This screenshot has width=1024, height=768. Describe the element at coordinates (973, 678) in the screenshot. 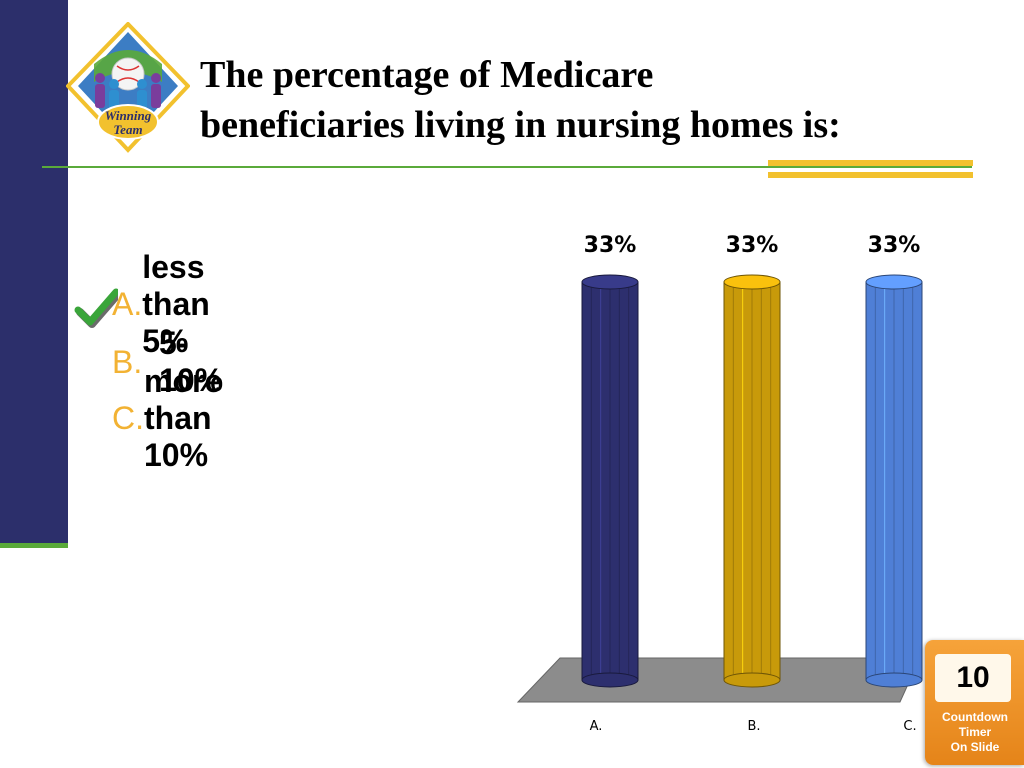

I see `timer-count: 10` at that location.